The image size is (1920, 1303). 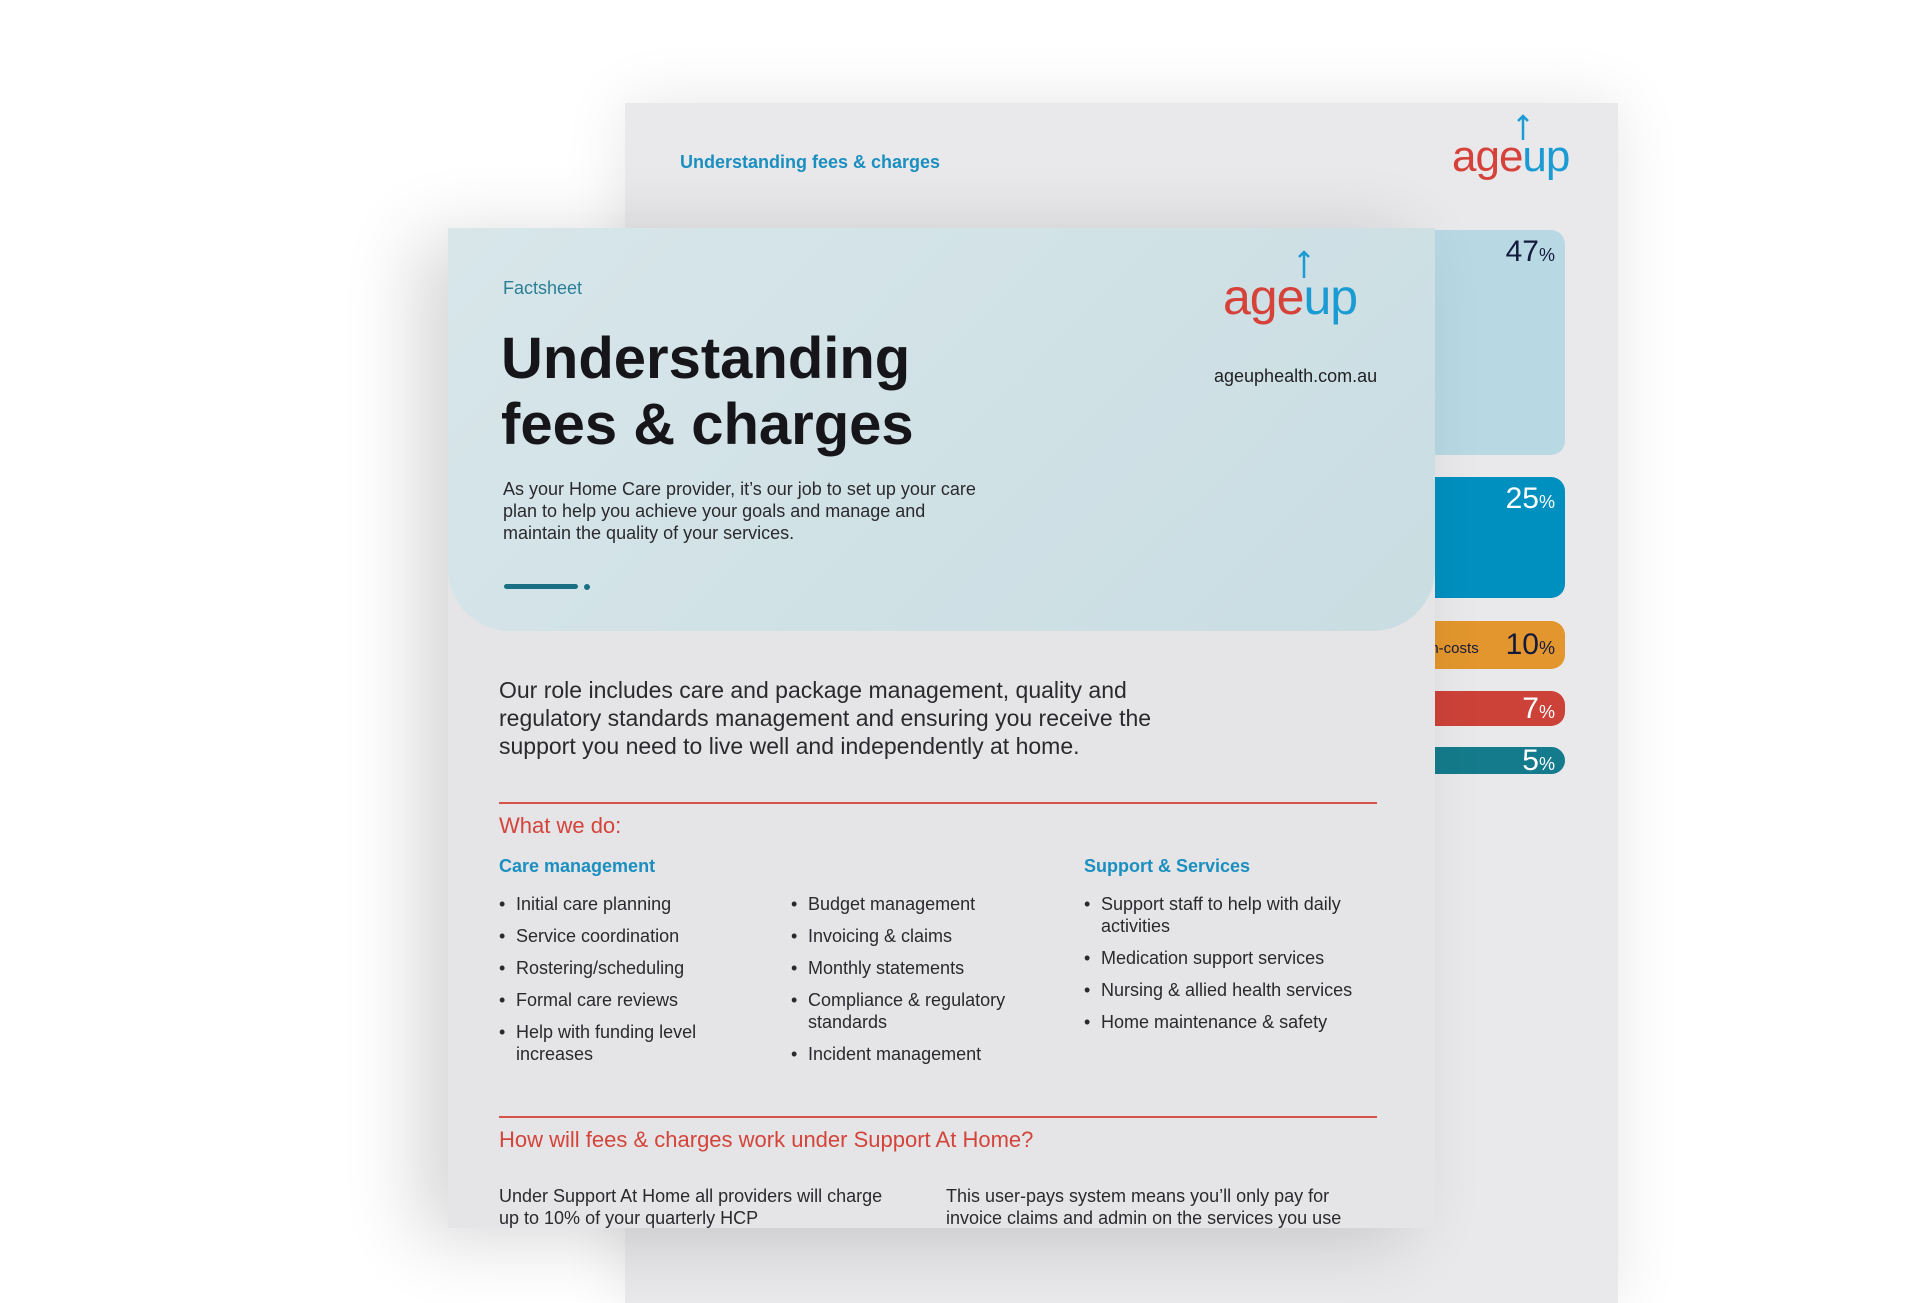 I want to click on support-services-heading: Support & Services, so click(x=1167, y=866).